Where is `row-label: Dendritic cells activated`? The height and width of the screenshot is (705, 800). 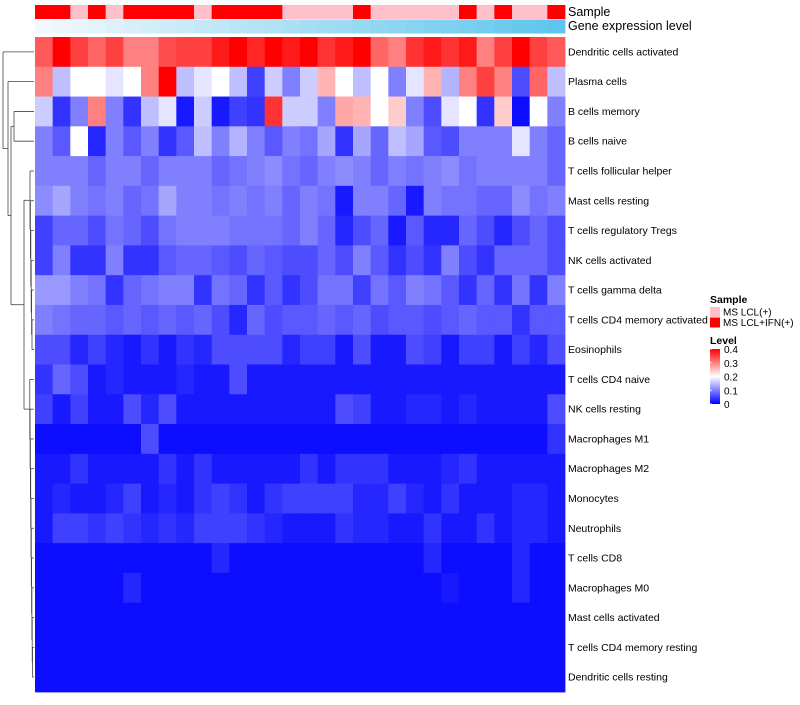
row-label: Dendritic cells activated is located at coordinates (623, 52).